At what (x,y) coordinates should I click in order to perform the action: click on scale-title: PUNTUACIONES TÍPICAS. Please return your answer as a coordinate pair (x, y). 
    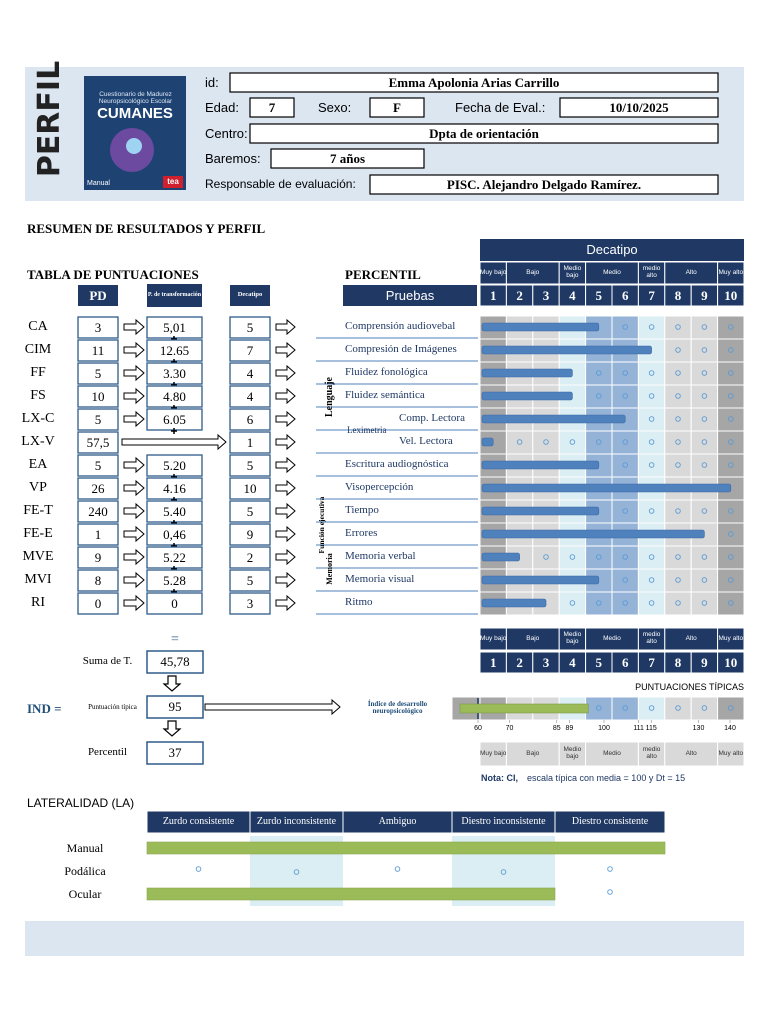
    Looking at the image, I should click on (689, 687).